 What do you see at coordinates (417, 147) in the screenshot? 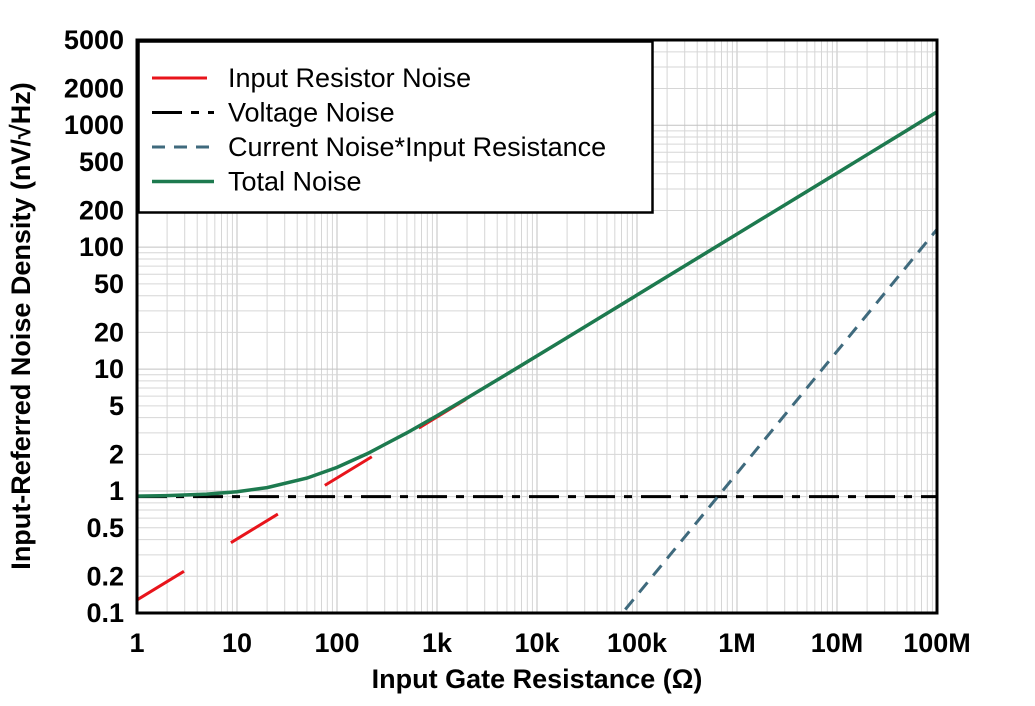
I see `legend-label-current-noise-input-resistance: Current Noise*Input Resistance` at bounding box center [417, 147].